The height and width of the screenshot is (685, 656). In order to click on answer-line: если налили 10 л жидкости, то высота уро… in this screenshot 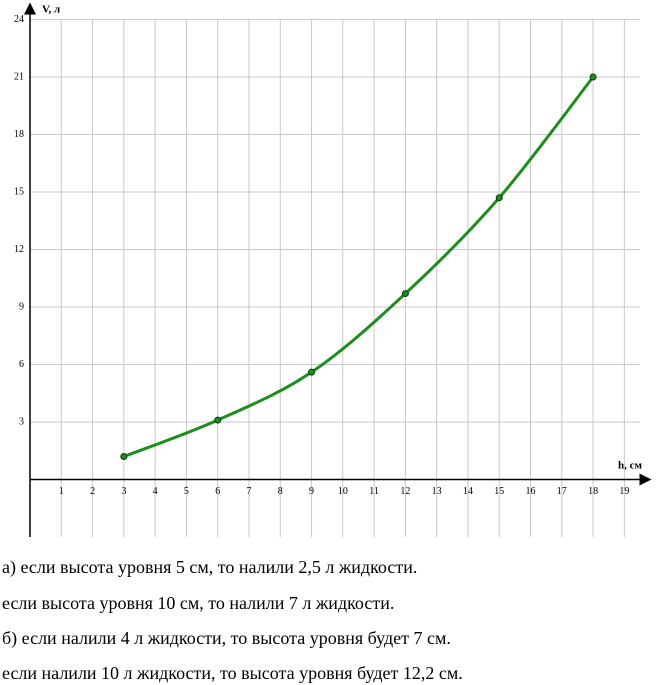, I will do `click(232, 673)`.